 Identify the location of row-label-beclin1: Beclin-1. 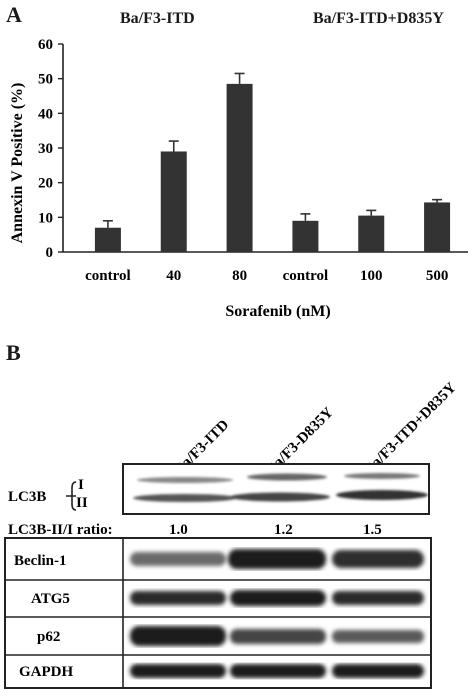
(40, 561).